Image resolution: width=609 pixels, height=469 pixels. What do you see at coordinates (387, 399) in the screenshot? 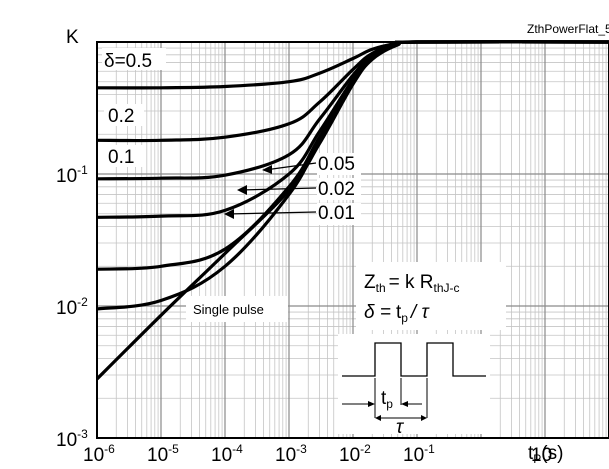
I see `svg-text: tp` at bounding box center [387, 399].